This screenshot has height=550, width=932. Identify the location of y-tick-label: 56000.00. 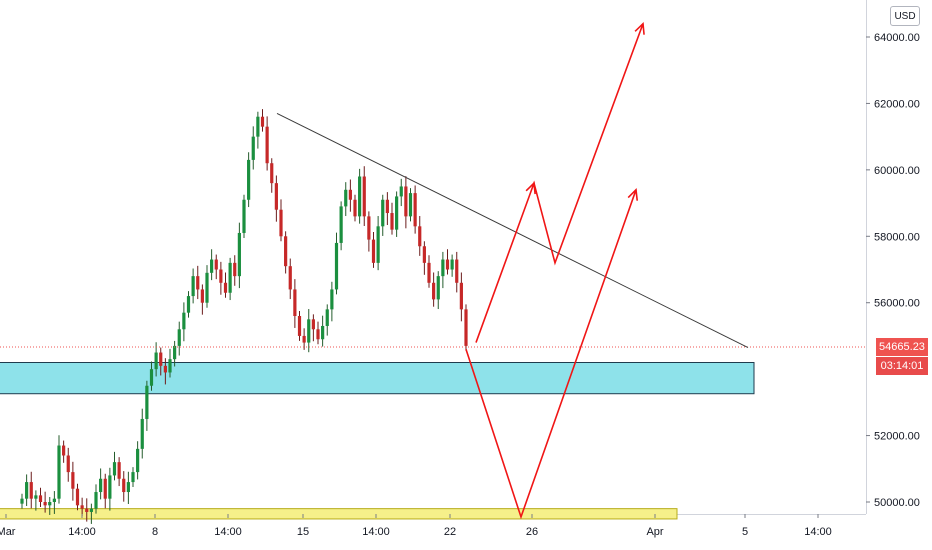
(897, 304).